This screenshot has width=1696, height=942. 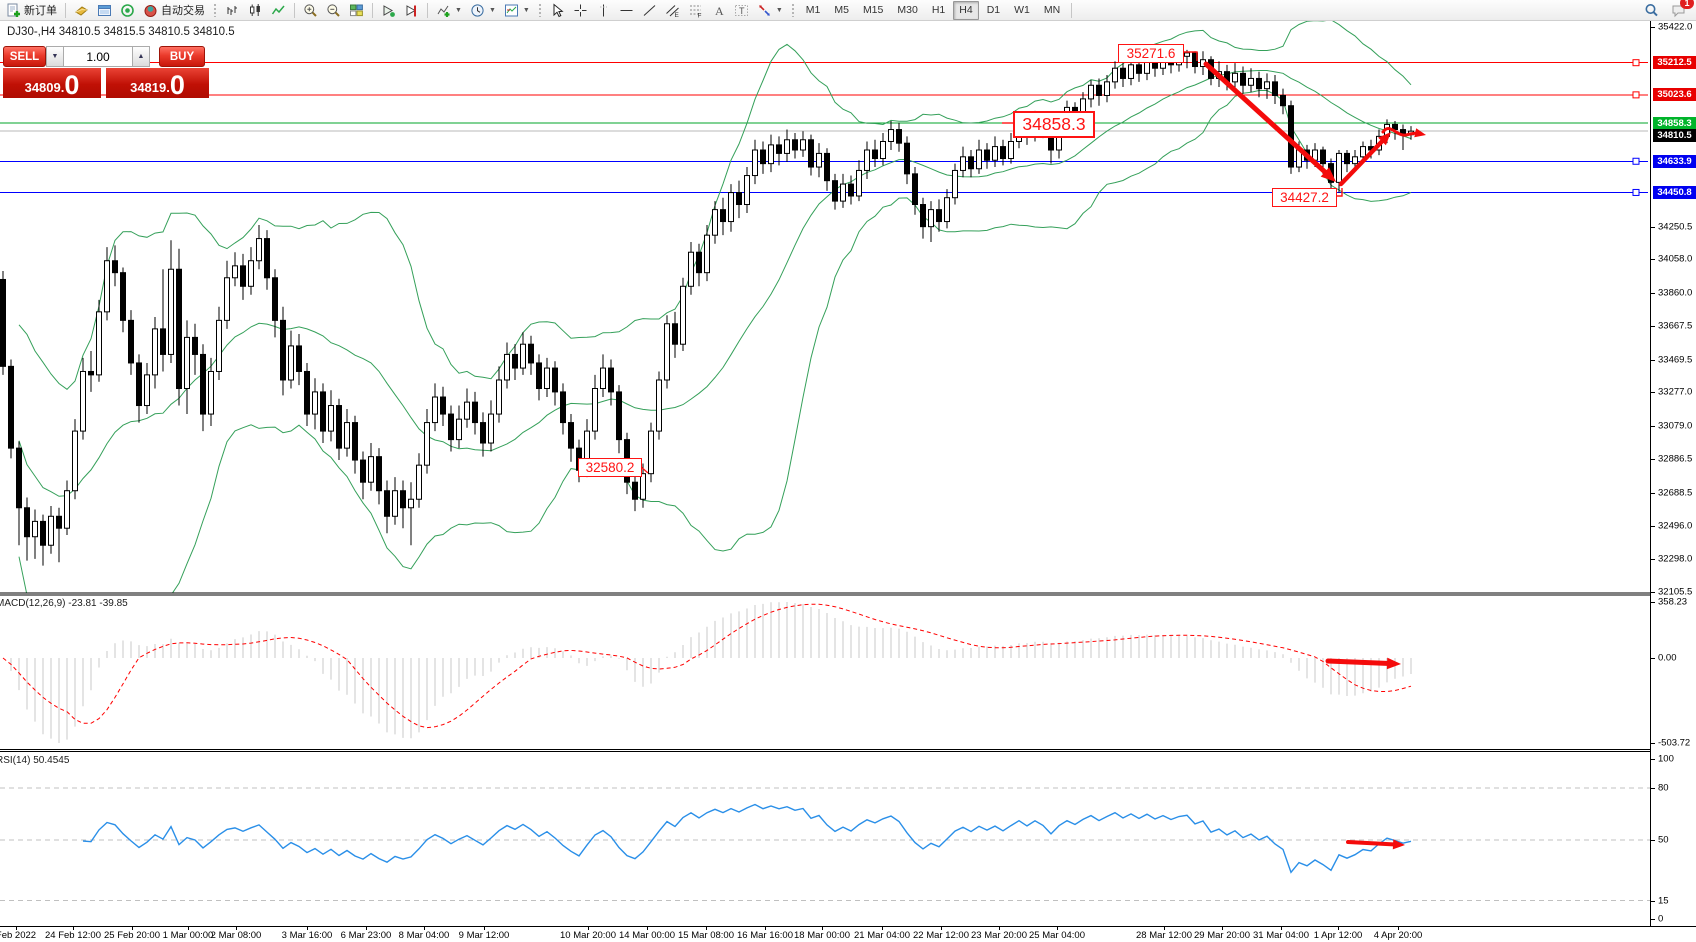 I want to click on fibo-icon: F, so click(x=695, y=10).